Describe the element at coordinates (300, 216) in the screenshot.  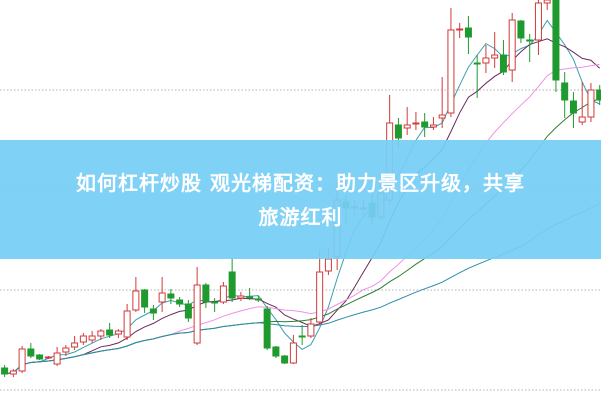
I see `article-title-line-2: 旅游红利` at that location.